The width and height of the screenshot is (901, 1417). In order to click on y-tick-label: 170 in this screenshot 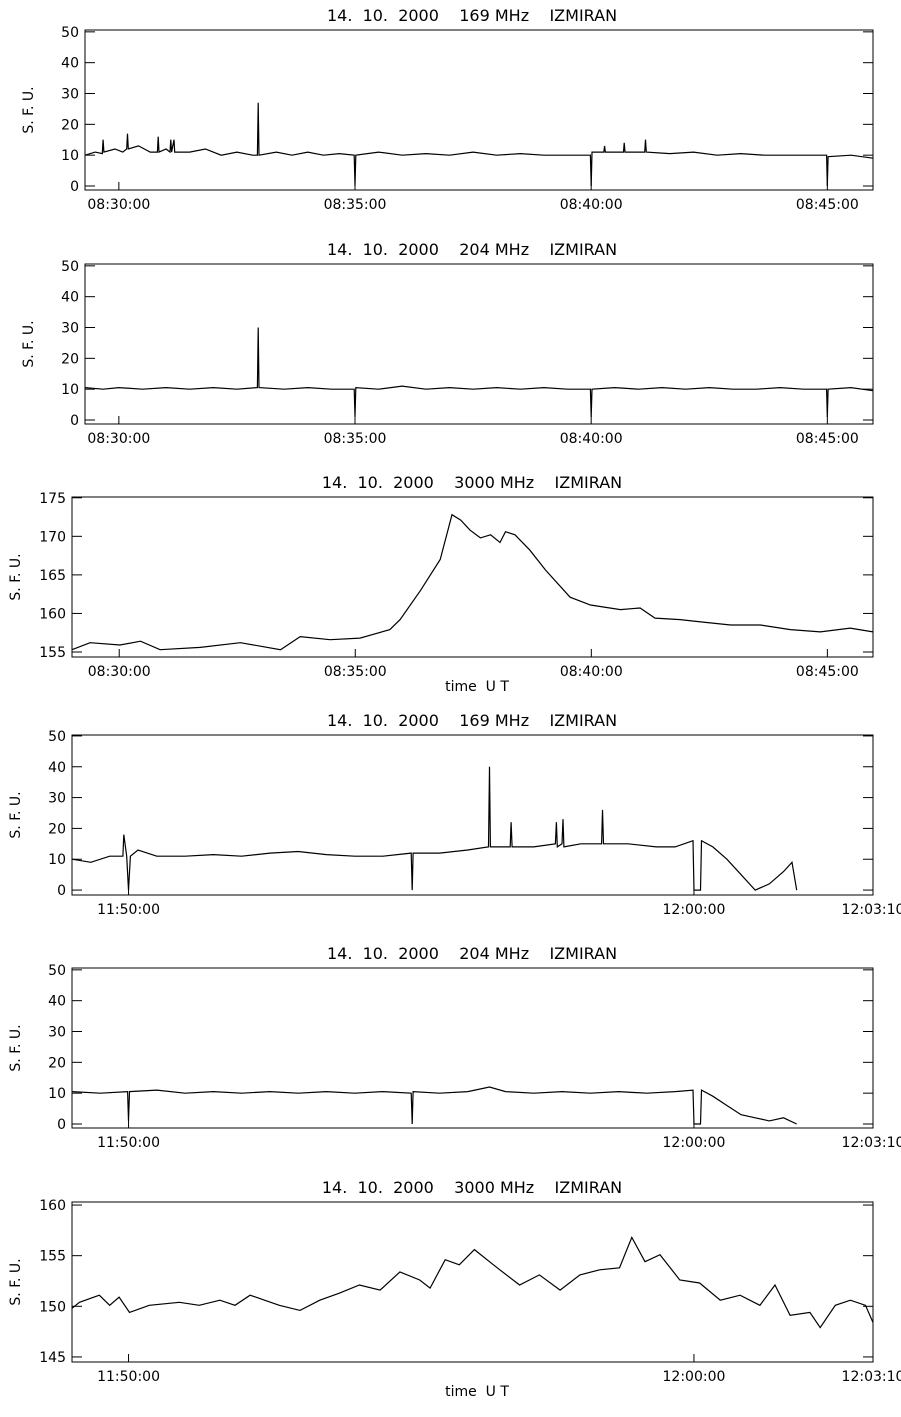, I will do `click(52, 537)`.